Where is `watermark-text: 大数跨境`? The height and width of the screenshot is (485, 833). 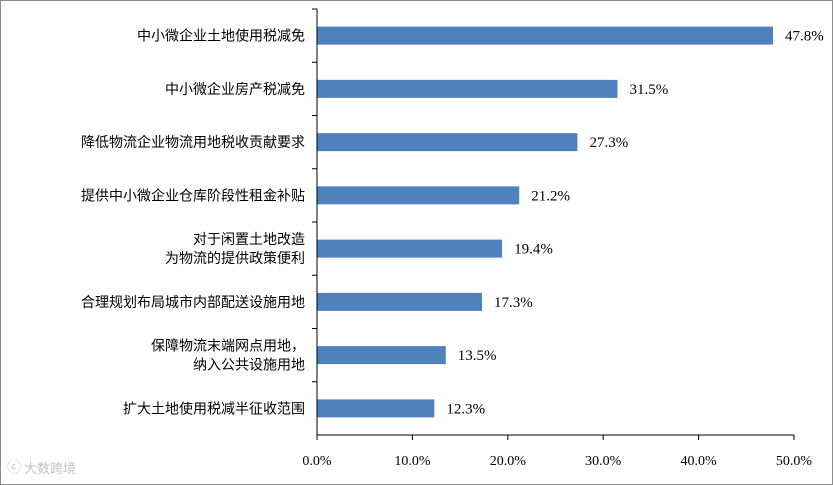
watermark-text: 大数跨境 is located at coordinates (50, 469).